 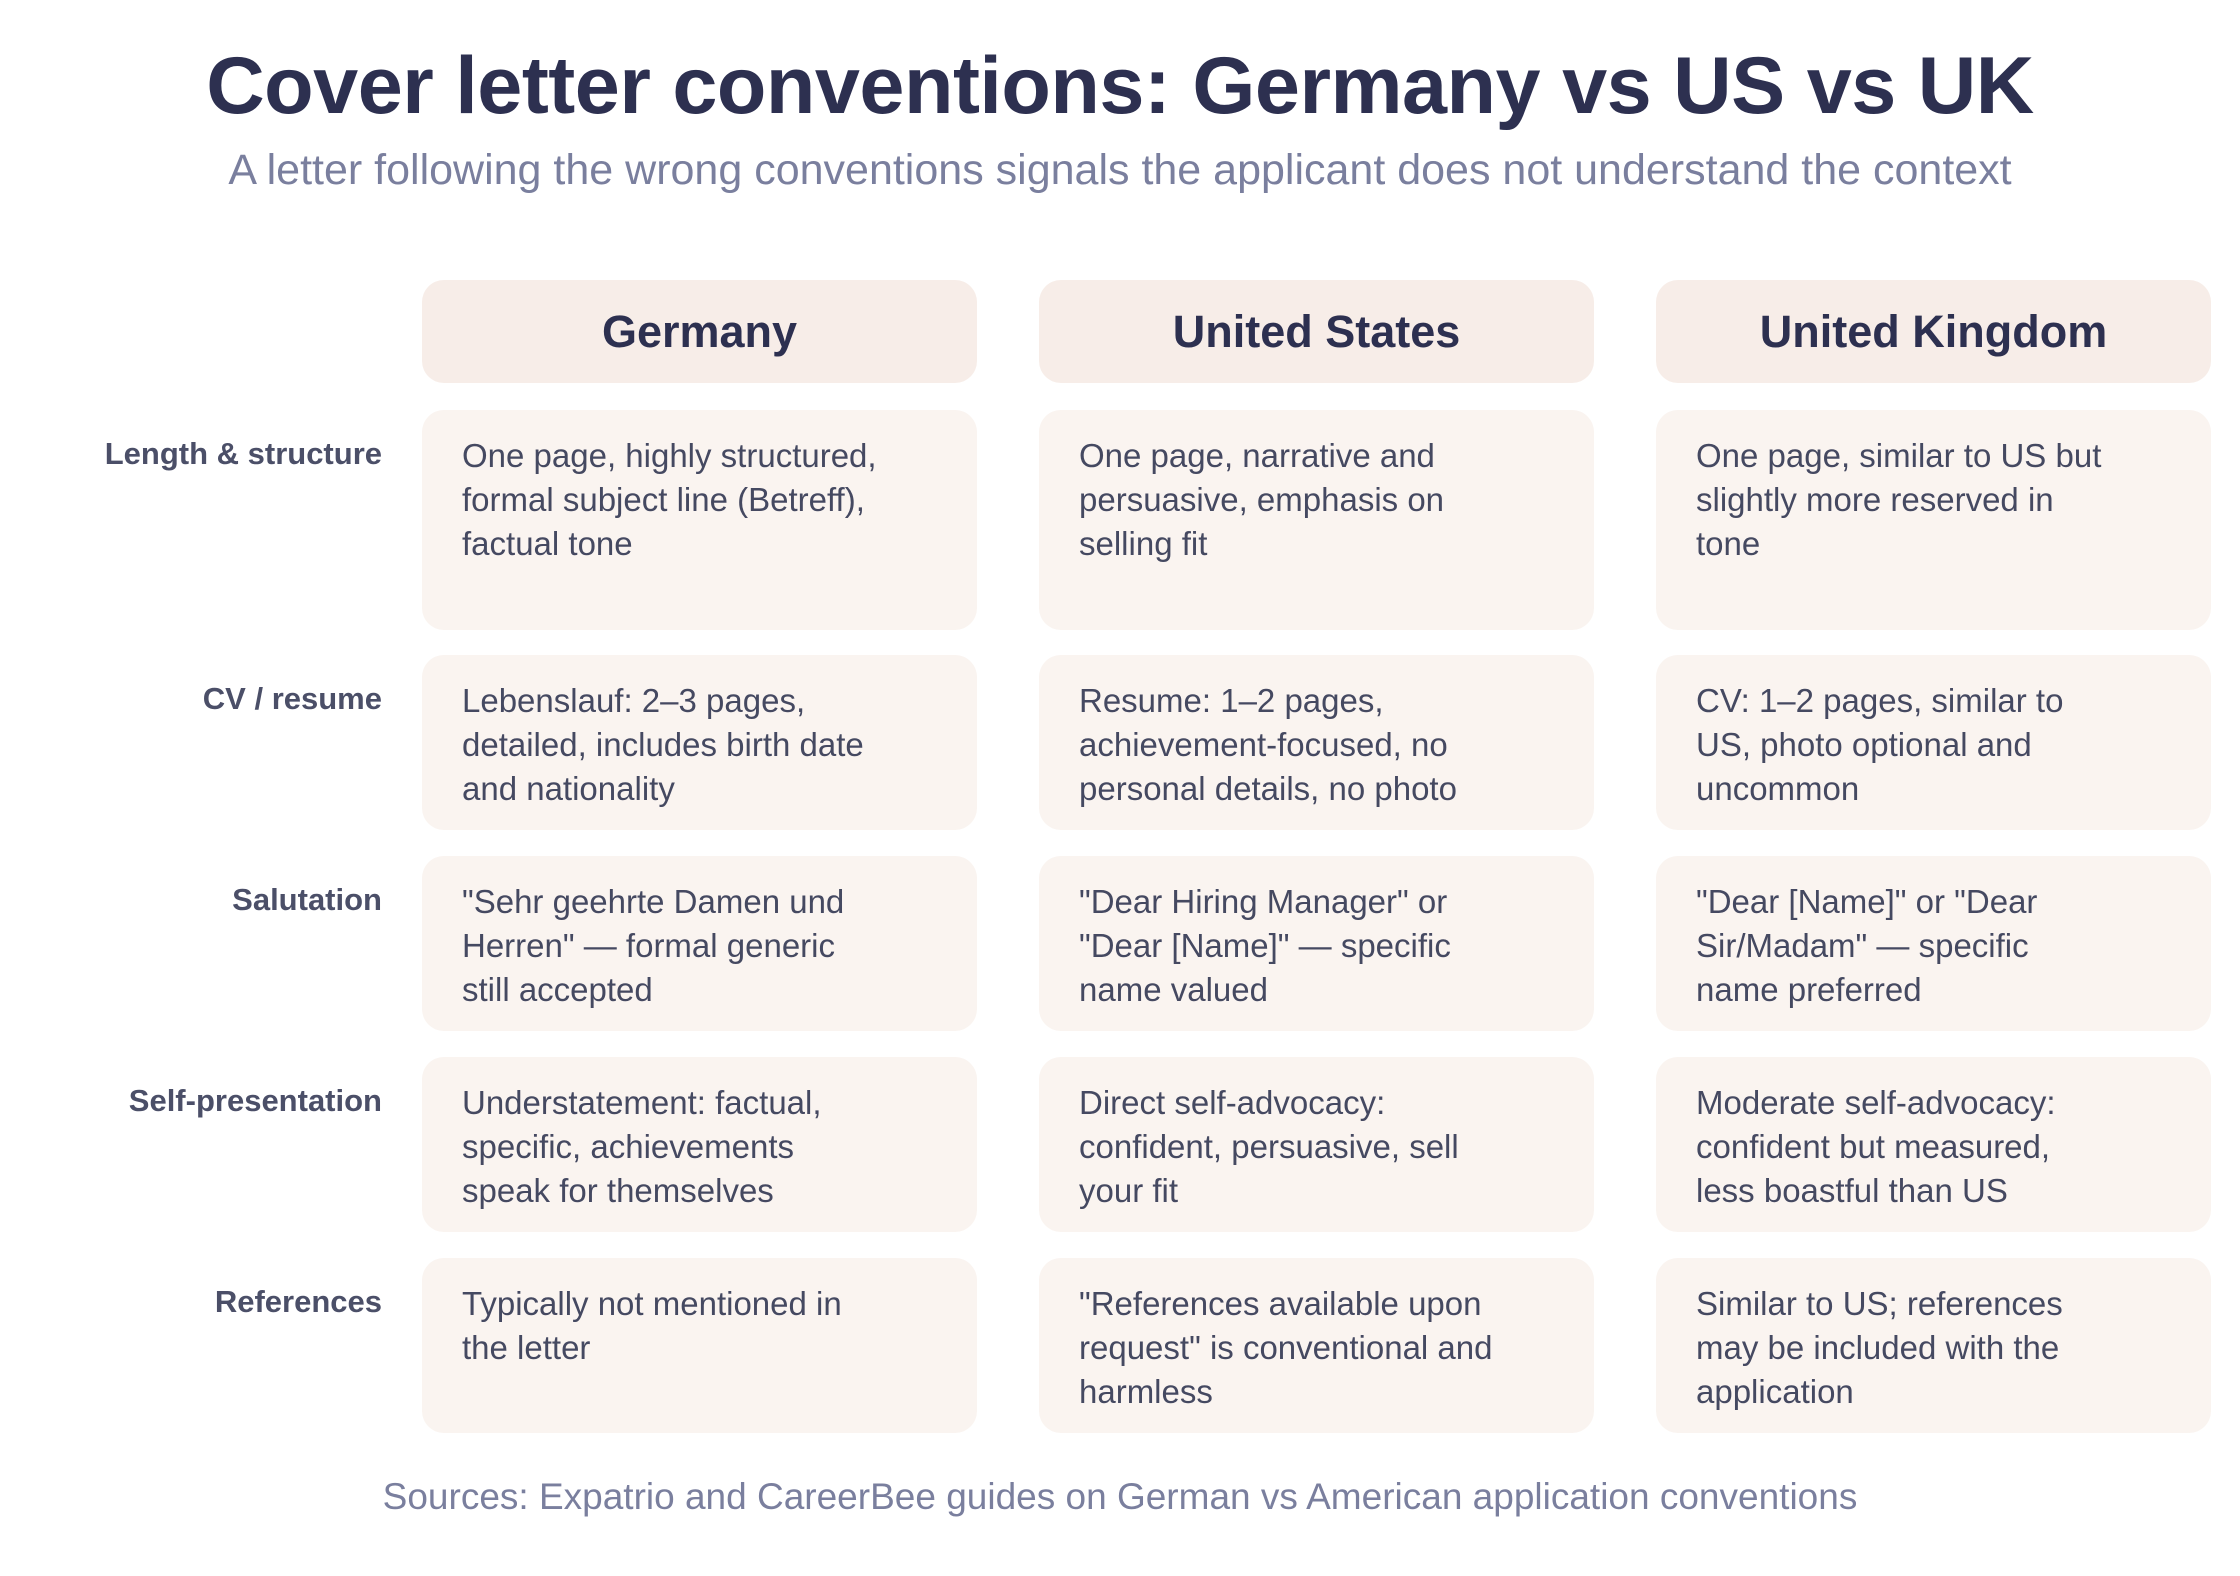 I want to click on column-header-united-kingdom: United Kingdom, so click(x=1933, y=331).